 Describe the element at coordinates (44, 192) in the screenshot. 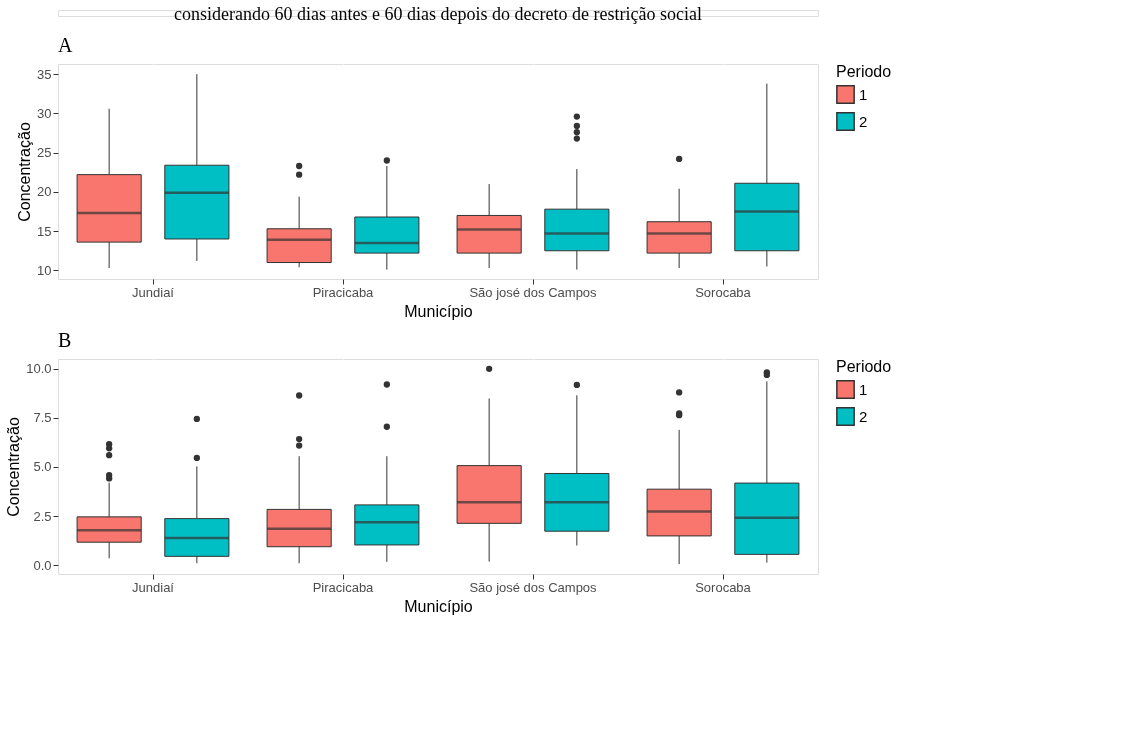

I see `y-tick-label: 20` at that location.